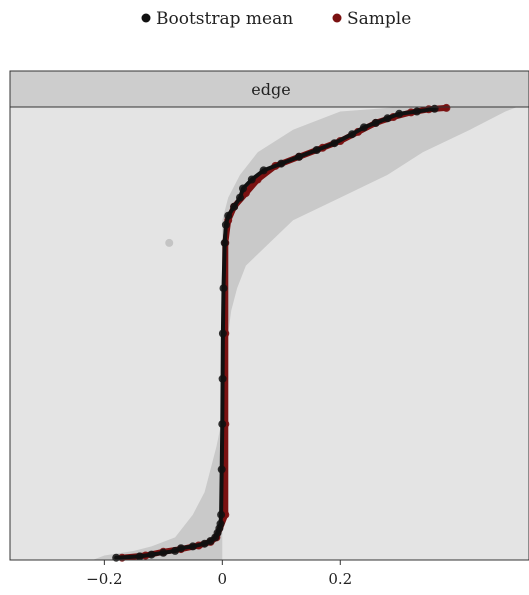 This screenshot has width=529, height=595. I want to click on facet-strip: edge, so click(269, 89).